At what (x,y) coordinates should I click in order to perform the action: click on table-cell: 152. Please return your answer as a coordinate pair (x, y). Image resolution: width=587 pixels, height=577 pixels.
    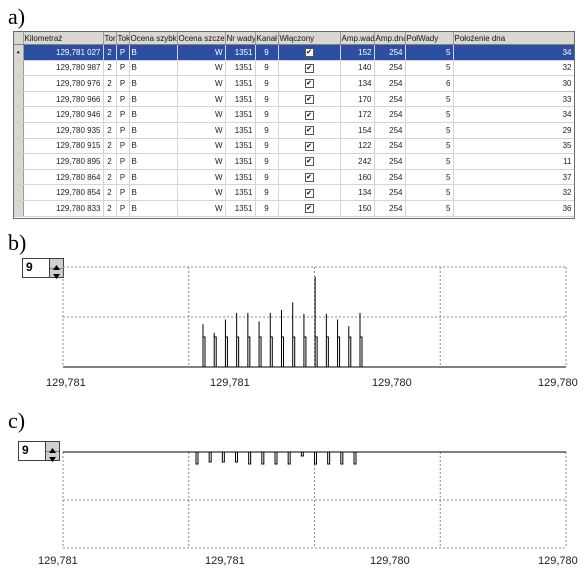
    Looking at the image, I should click on (357, 52).